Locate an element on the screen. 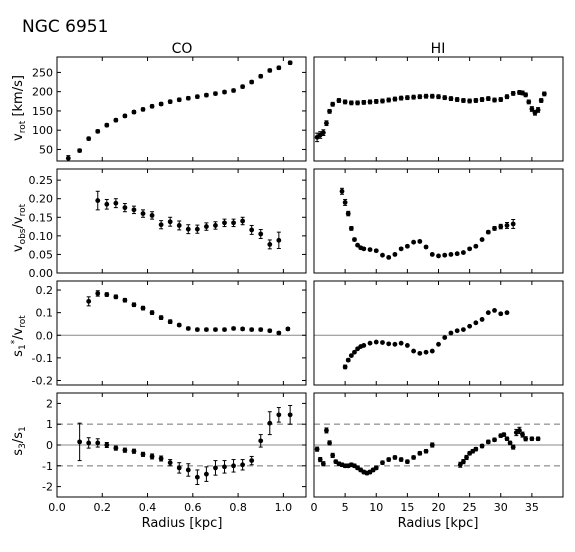 This screenshot has height=552, width=575. x-tick-label-hi-r3-6: 30 is located at coordinates (501, 507).